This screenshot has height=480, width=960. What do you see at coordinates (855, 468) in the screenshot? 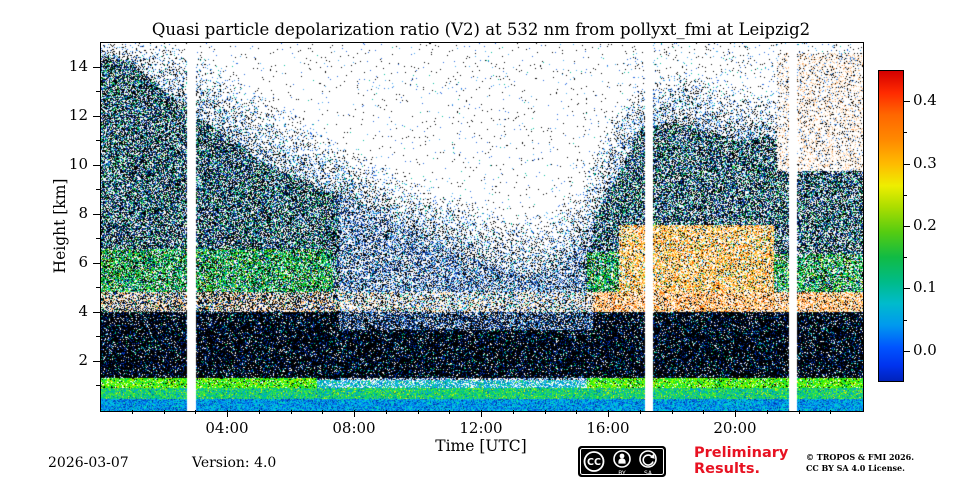
I see `copyright-line2: CC BY SA 4.0 License.` at bounding box center [855, 468].